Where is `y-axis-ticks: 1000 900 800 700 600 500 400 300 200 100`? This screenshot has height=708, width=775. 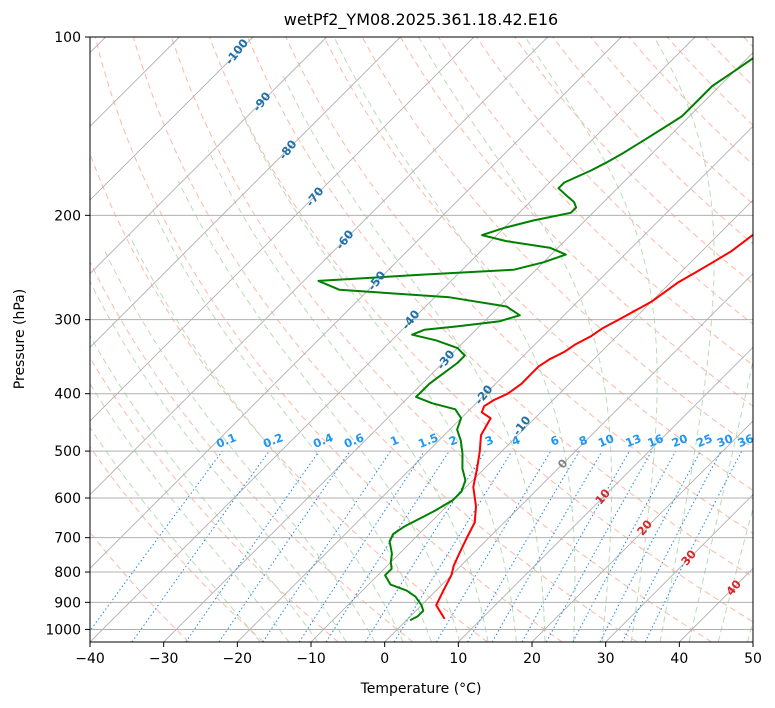
y-axis-ticks: 1000 900 800 700 600 500 400 300 200 100 is located at coordinates (67, 334).